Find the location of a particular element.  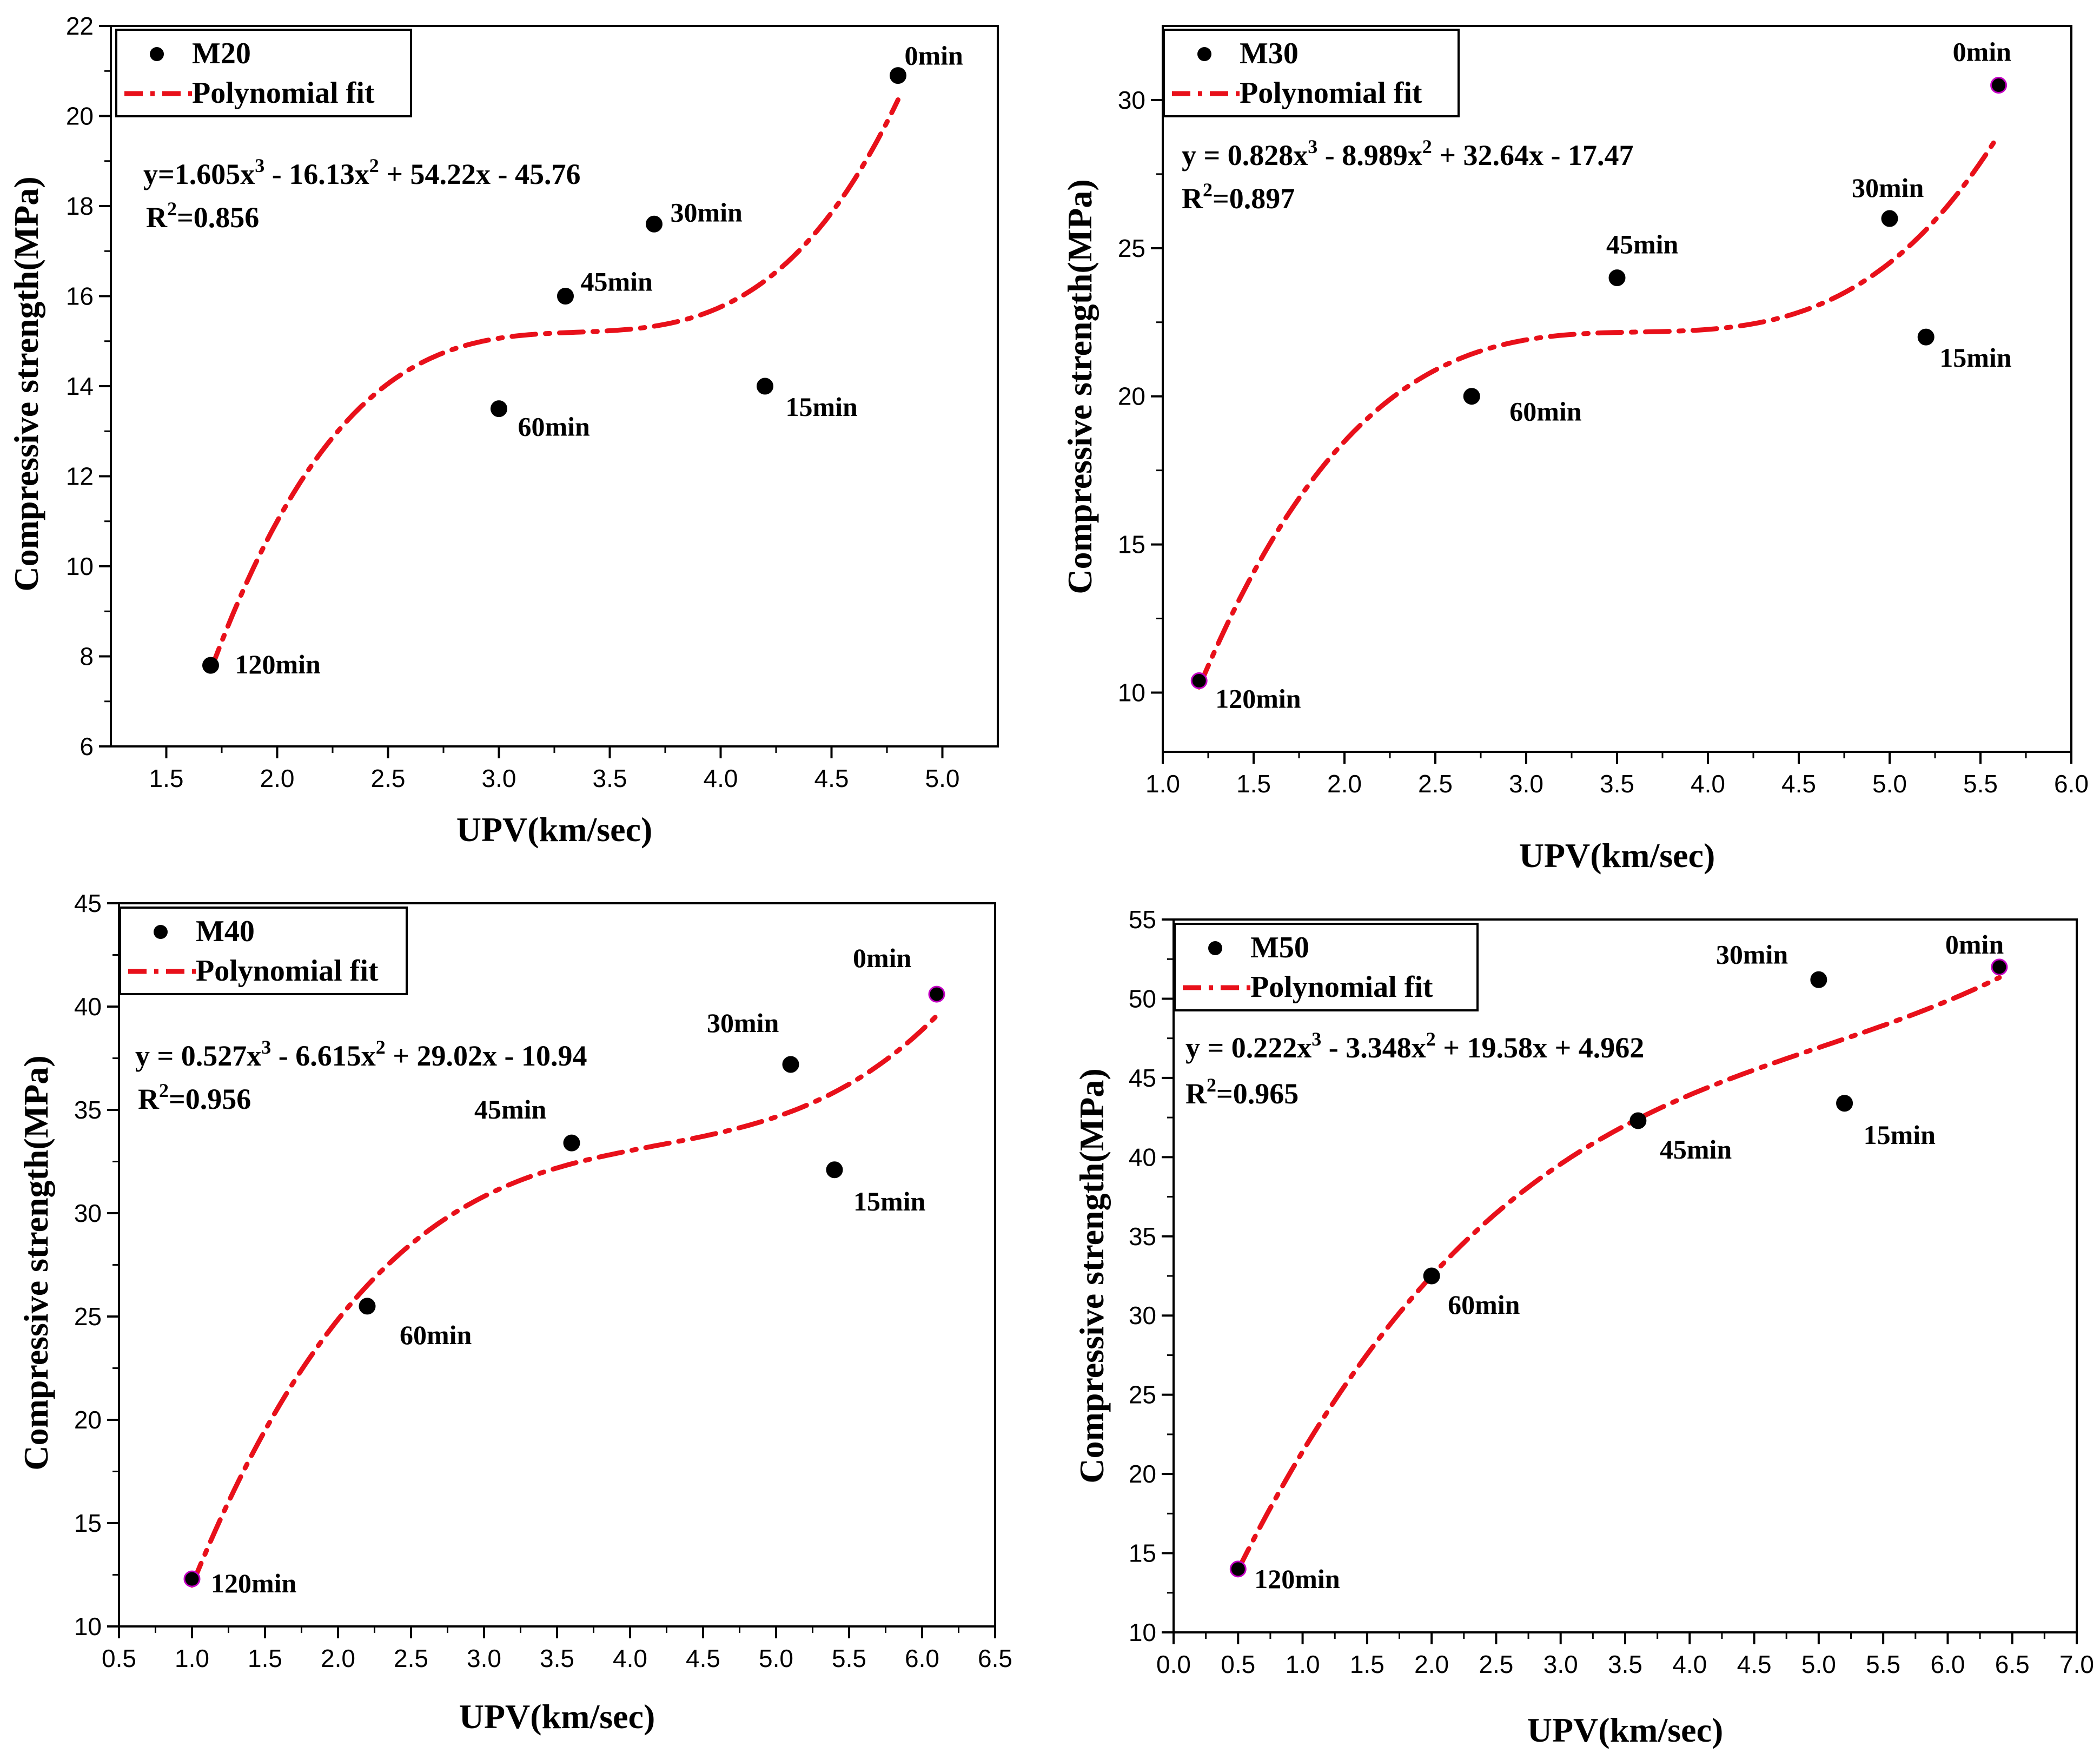

y-tick-label: 18 is located at coordinates (80, 206).